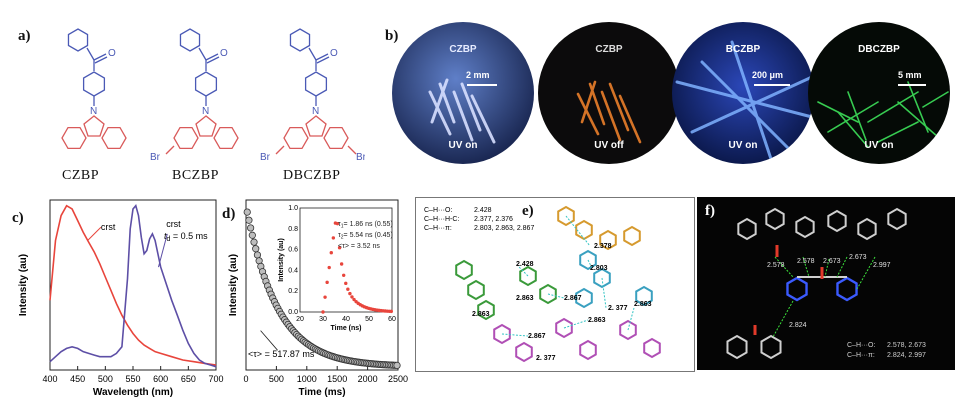 The height and width of the screenshot is (400, 971). I want to click on carbazole-right-ring, so click(114, 138).